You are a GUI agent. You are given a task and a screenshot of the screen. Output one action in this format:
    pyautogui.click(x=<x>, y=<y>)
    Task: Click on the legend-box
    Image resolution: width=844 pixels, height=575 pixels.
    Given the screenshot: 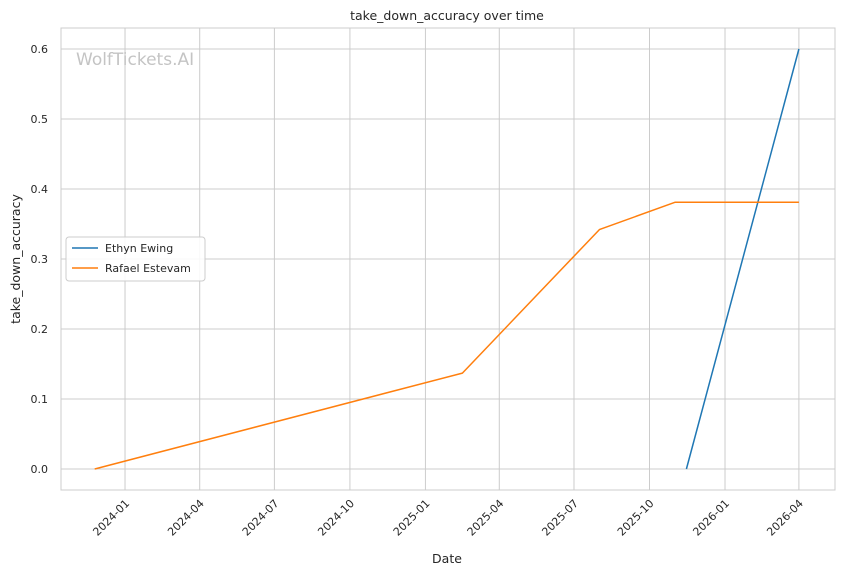 What is the action you would take?
    pyautogui.click(x=135, y=259)
    